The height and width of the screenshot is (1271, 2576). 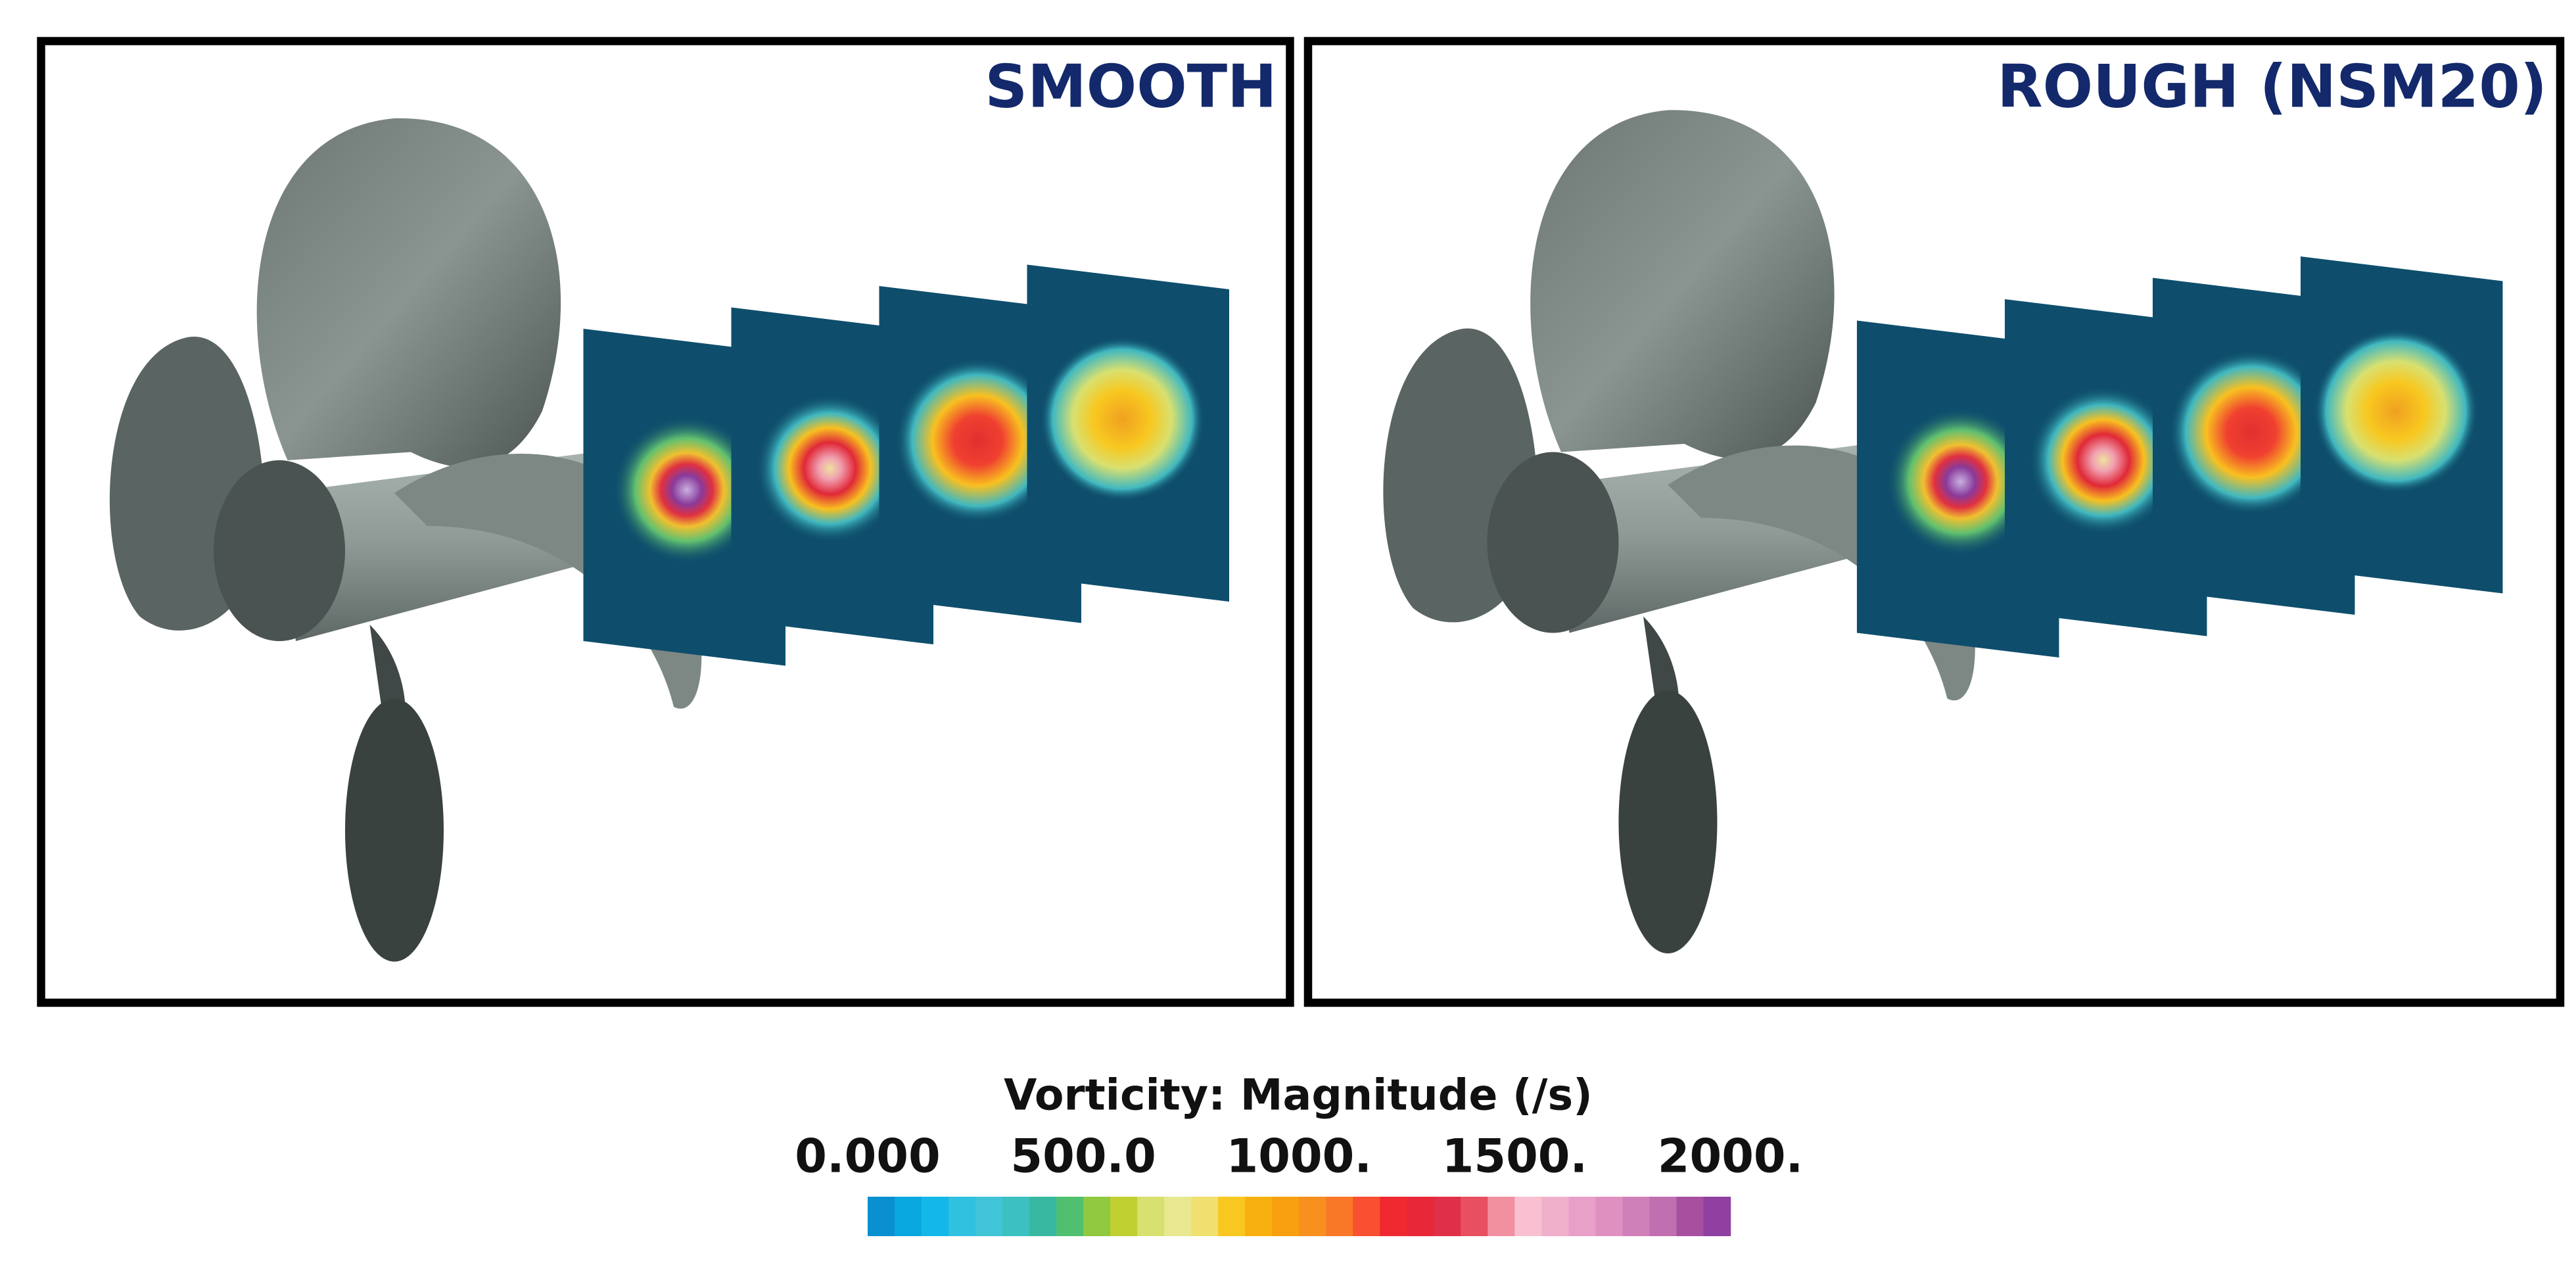 What do you see at coordinates (1299, 1157) in the screenshot?
I see `colorbar-tick-label: 1000.` at bounding box center [1299, 1157].